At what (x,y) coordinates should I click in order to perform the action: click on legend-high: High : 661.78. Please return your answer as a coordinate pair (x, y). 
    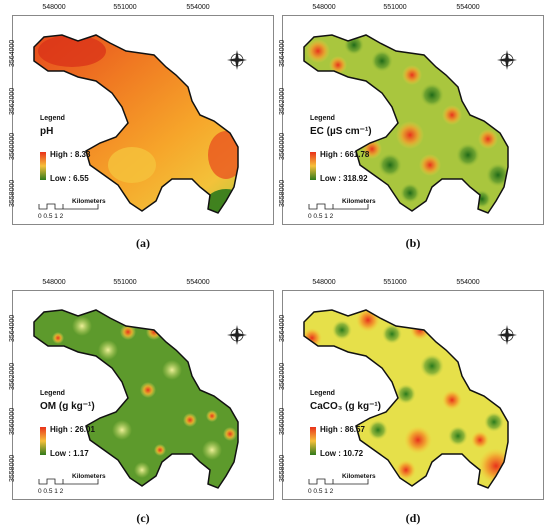
    Looking at the image, I should click on (345, 154).